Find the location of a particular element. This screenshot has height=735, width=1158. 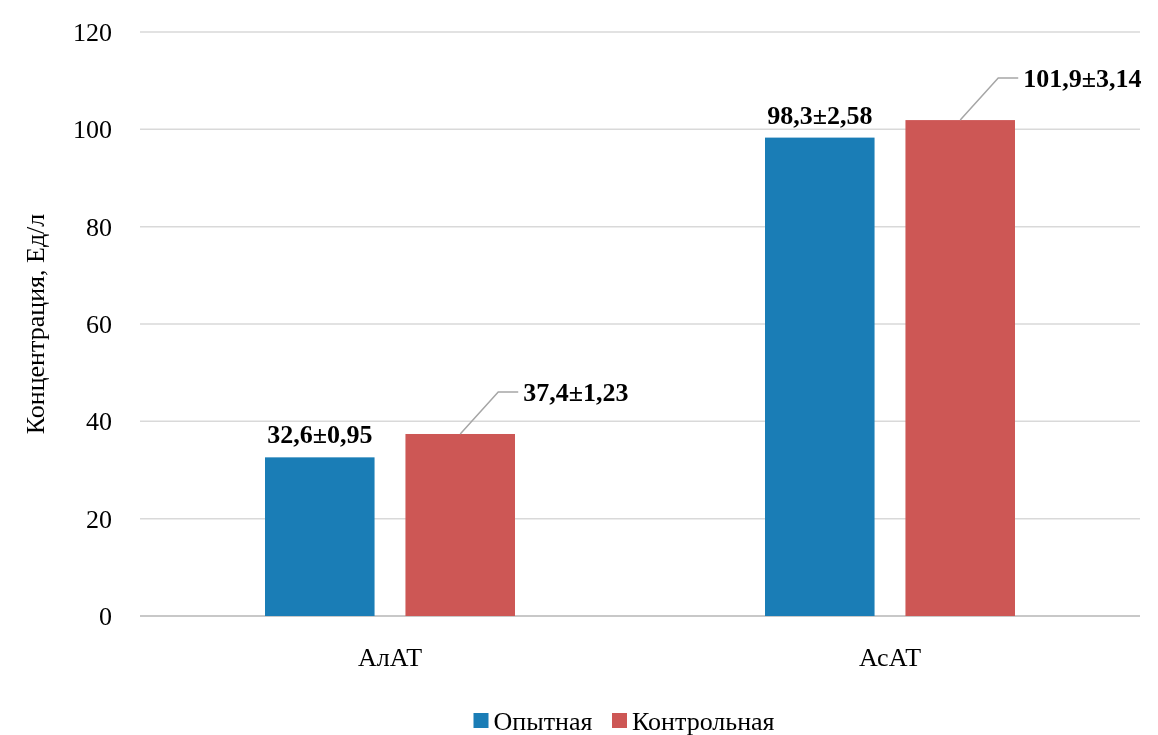

x-tick-label: АсАТ is located at coordinates (890, 657).